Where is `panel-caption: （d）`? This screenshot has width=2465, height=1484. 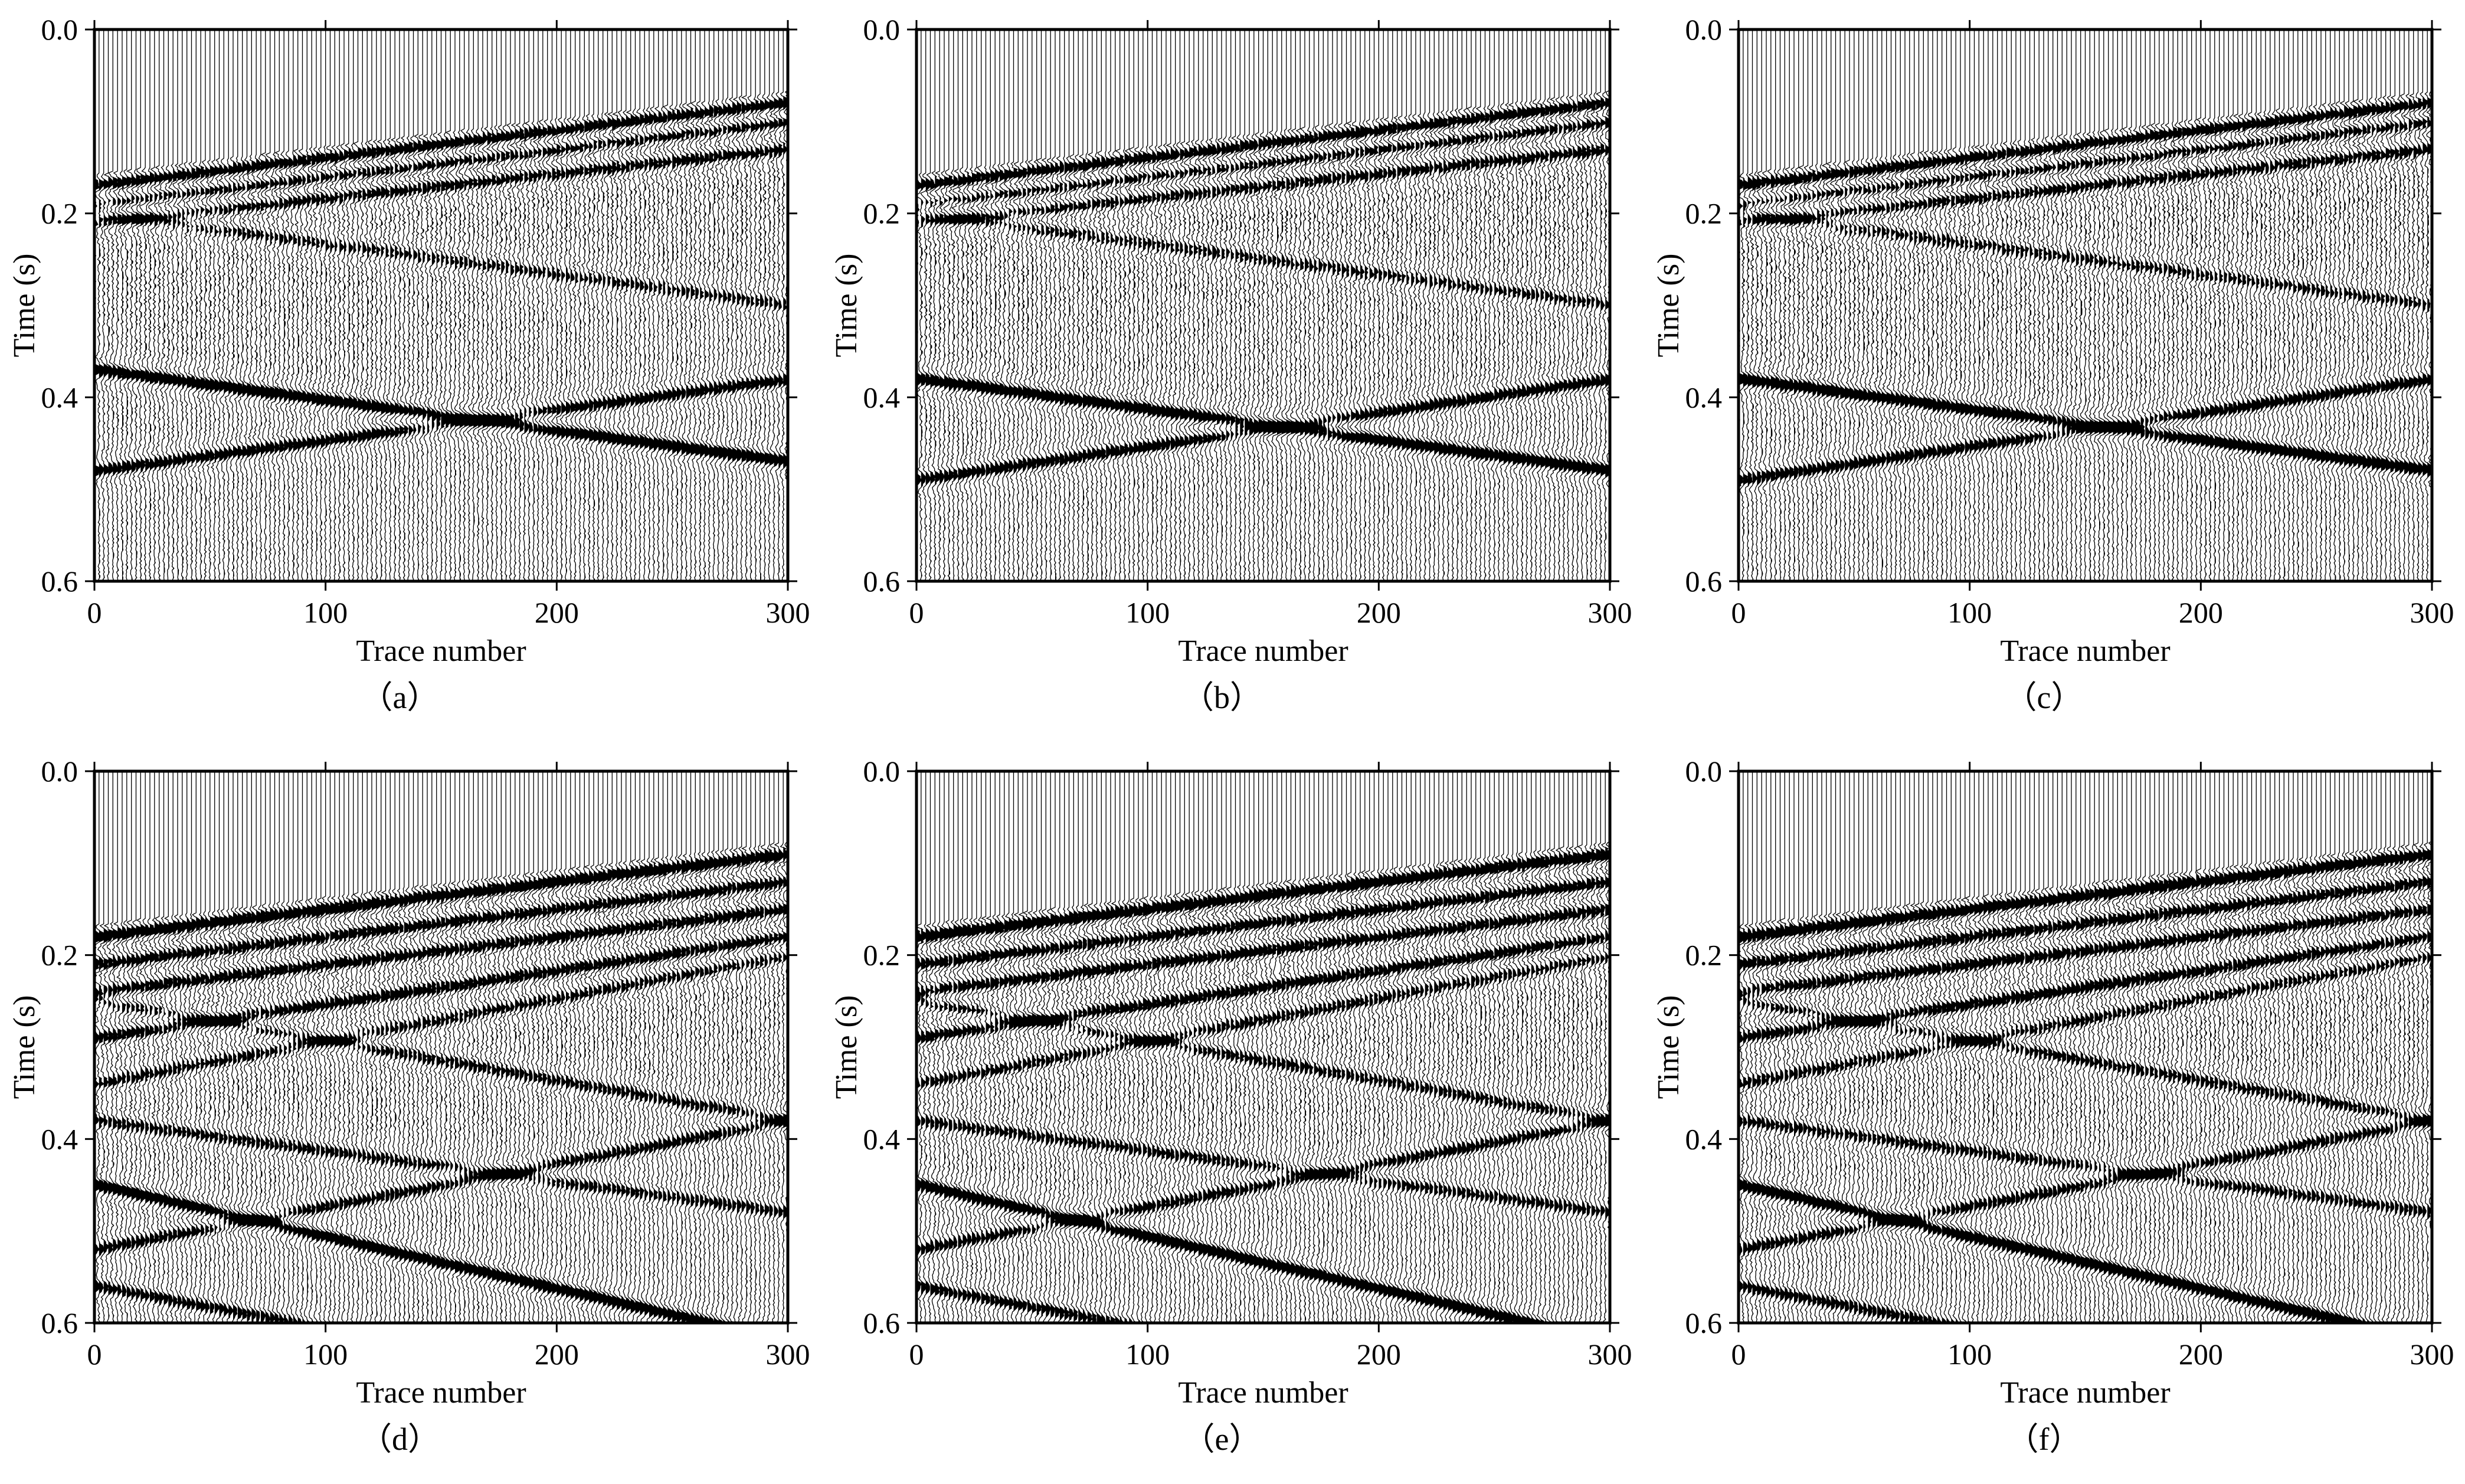
panel-caption: （d） is located at coordinates (400, 1439).